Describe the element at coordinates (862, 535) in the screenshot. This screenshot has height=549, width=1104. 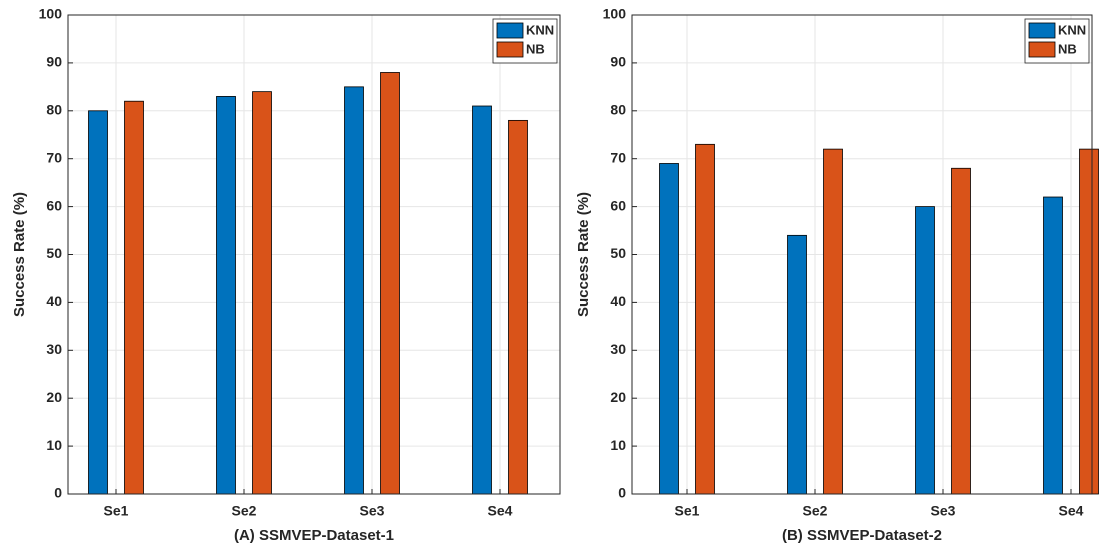
I see `x-axis-label: (B) SSMVEP-Dataset-2` at that location.